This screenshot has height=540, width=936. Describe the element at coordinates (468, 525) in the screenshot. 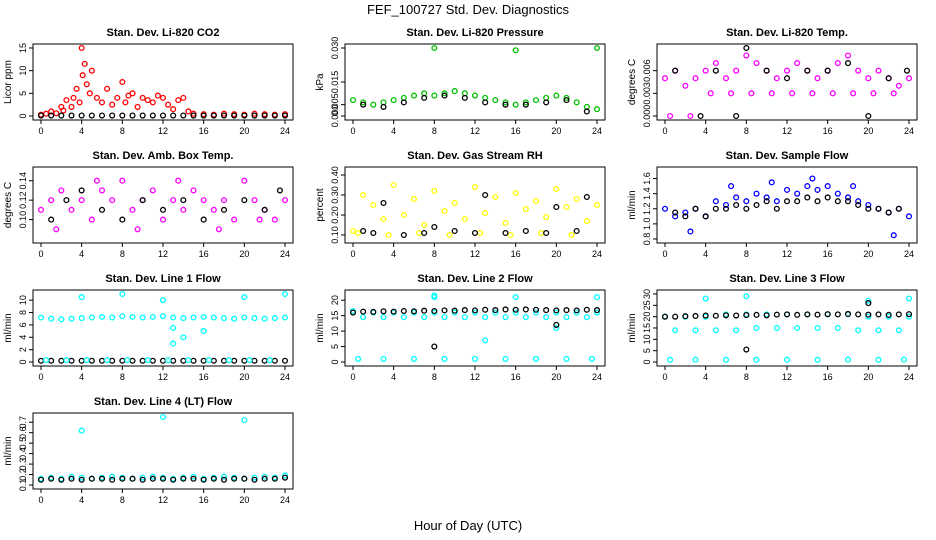

I see `figure-xlabel: Hour of Day (UTC)` at that location.